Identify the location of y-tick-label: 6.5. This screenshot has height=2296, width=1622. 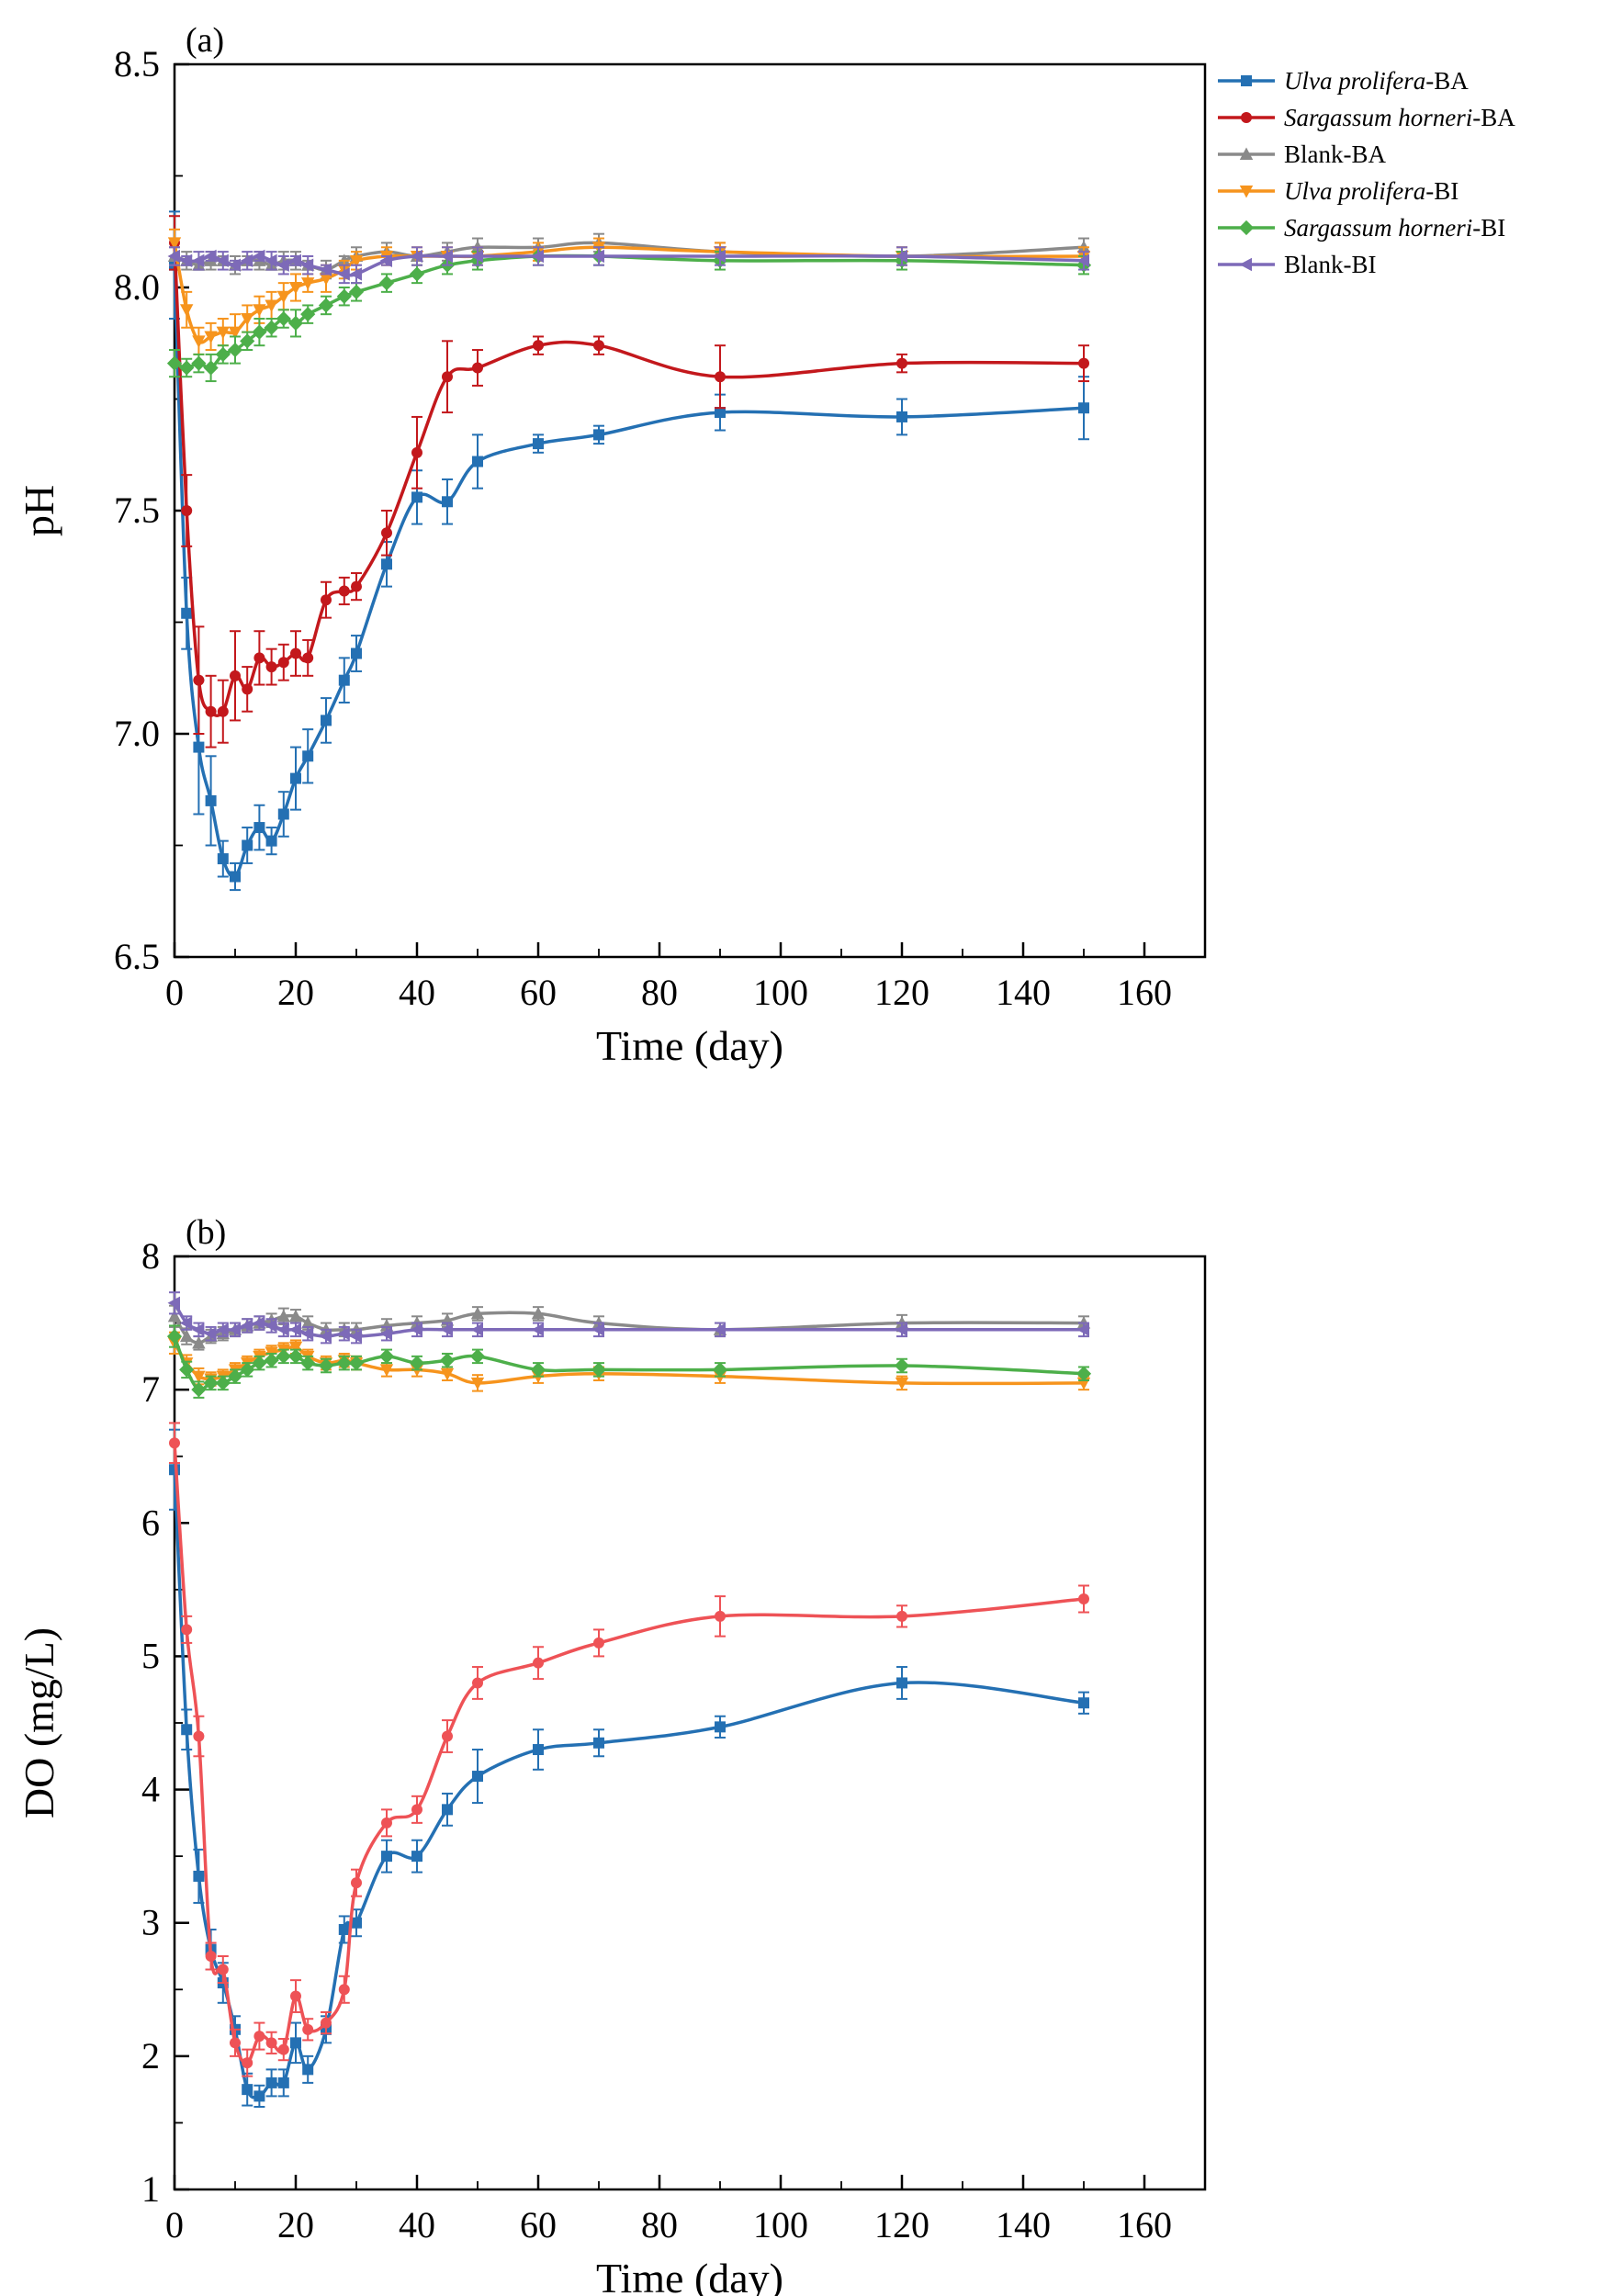
(137, 957).